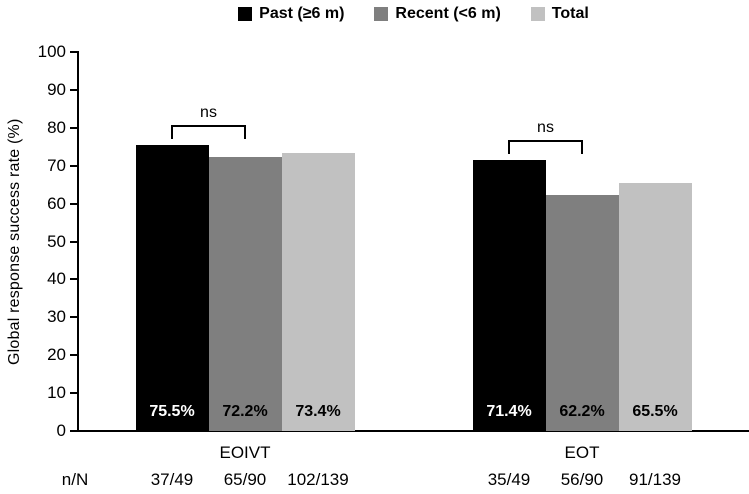  What do you see at coordinates (318, 411) in the screenshot?
I see `bar-value-label: 73.4%` at bounding box center [318, 411].